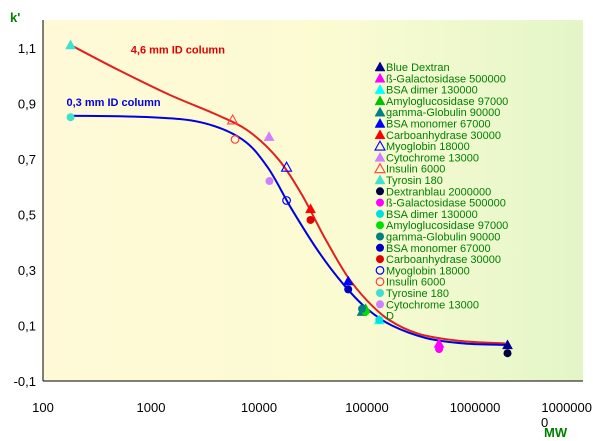 The width and height of the screenshot is (593, 441). Describe the element at coordinates (43, 407) in the screenshot. I see `x-tick-label: 100` at that location.